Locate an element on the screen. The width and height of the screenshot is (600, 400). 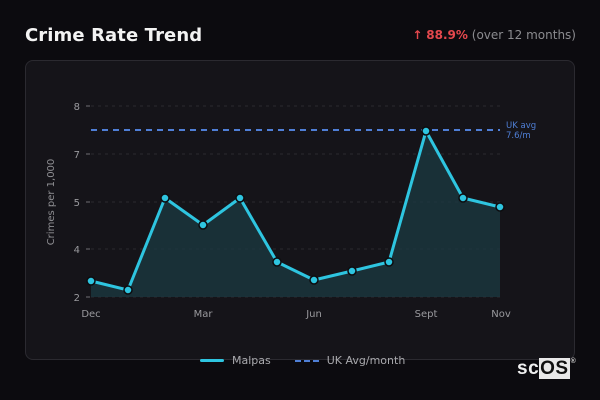
brand-logo: scOS ® is located at coordinates (546, 369).